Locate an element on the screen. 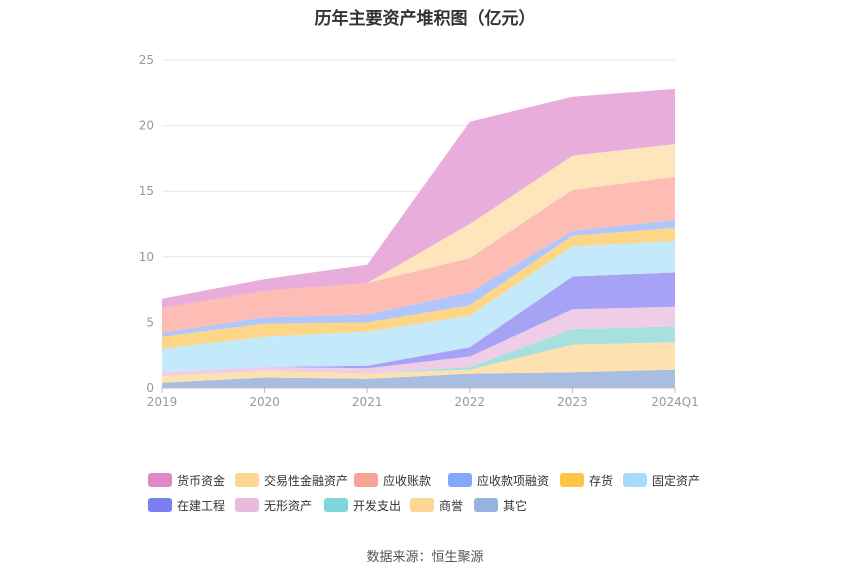 This screenshot has height=575, width=850. area-series-无形资产 is located at coordinates (418, 351).